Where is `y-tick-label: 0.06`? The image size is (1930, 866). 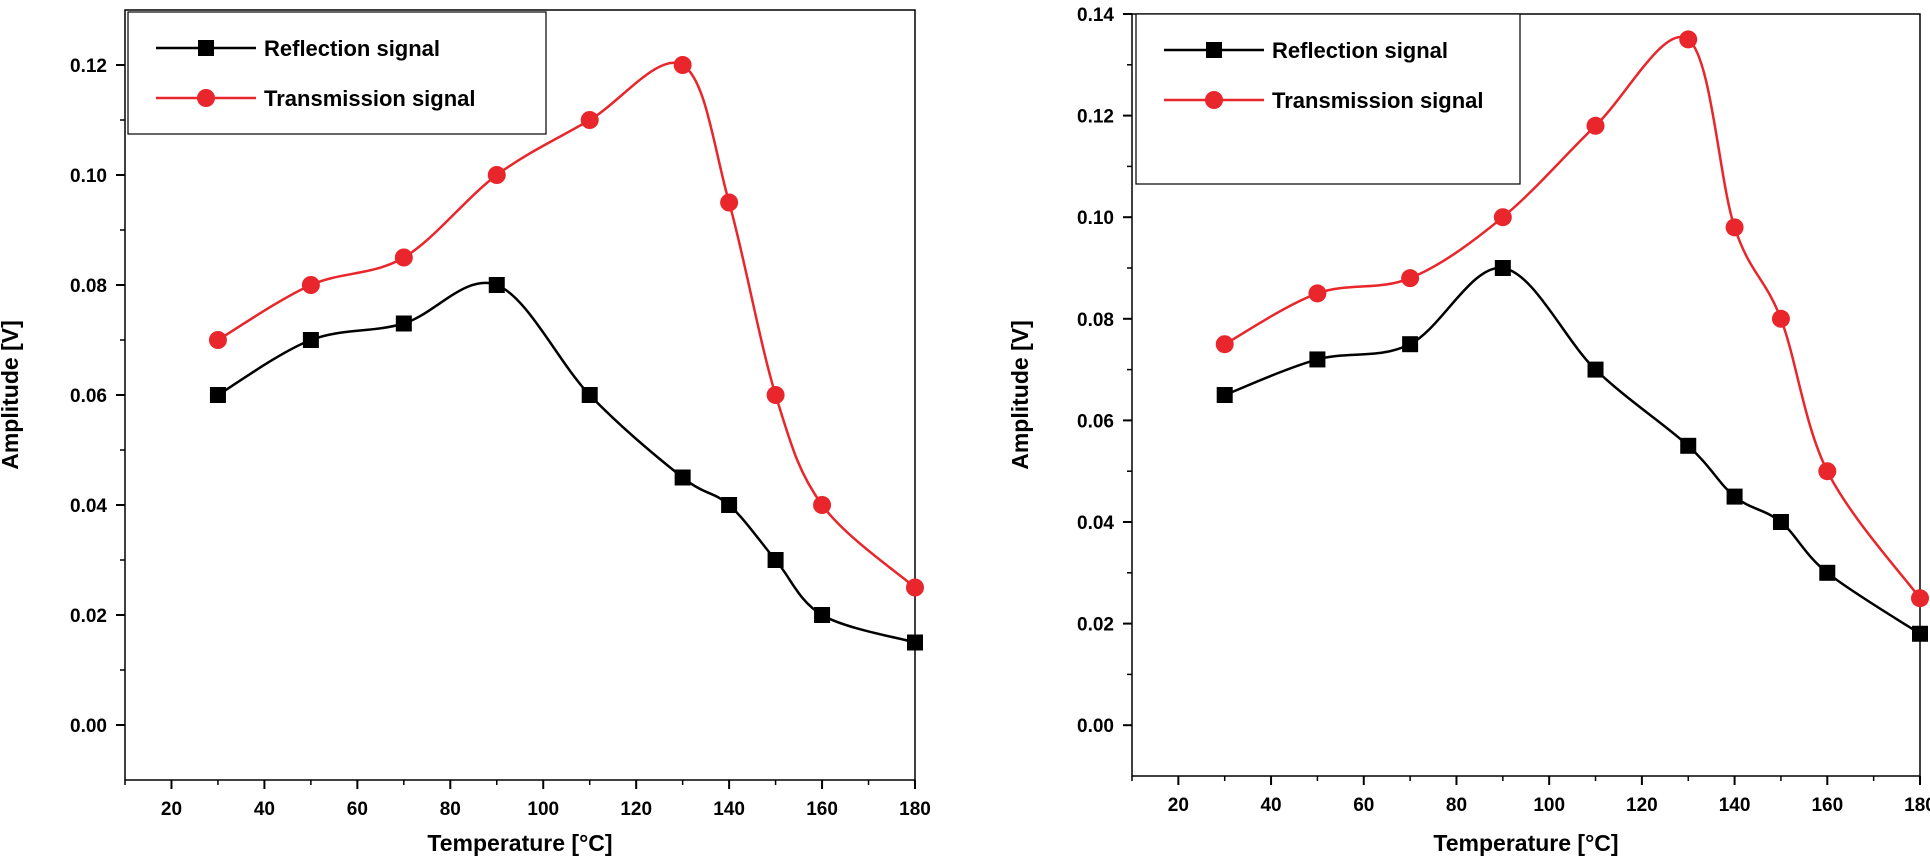 y-tick-label: 0.06 is located at coordinates (1095, 421).